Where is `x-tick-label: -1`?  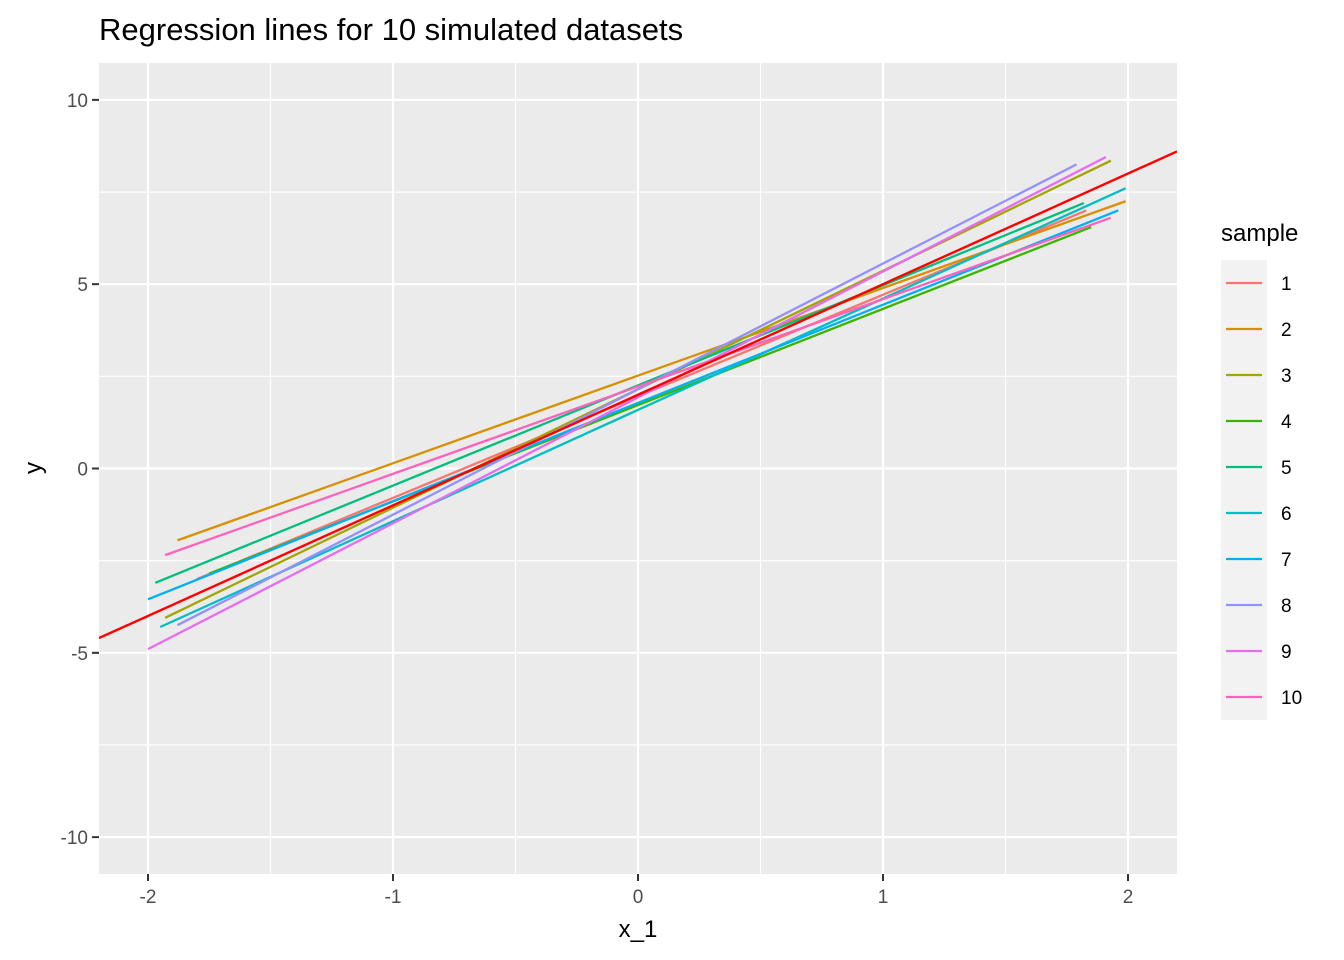
x-tick-label: -1 is located at coordinates (393, 897).